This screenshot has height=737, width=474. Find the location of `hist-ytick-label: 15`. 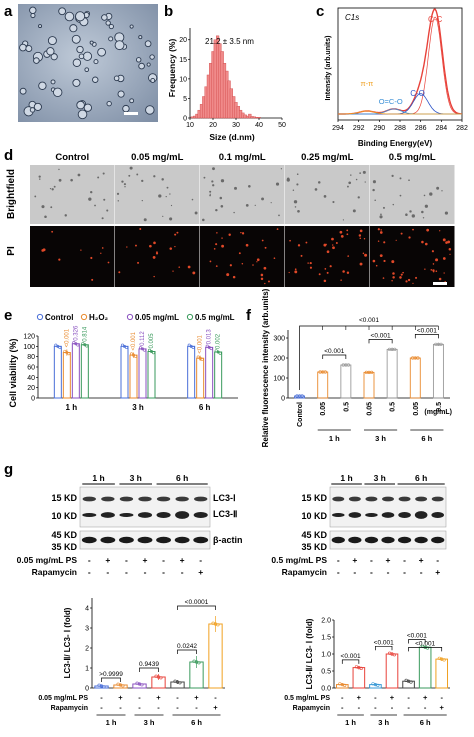

hist-ytick-label: 15 is located at coordinates (183, 60).